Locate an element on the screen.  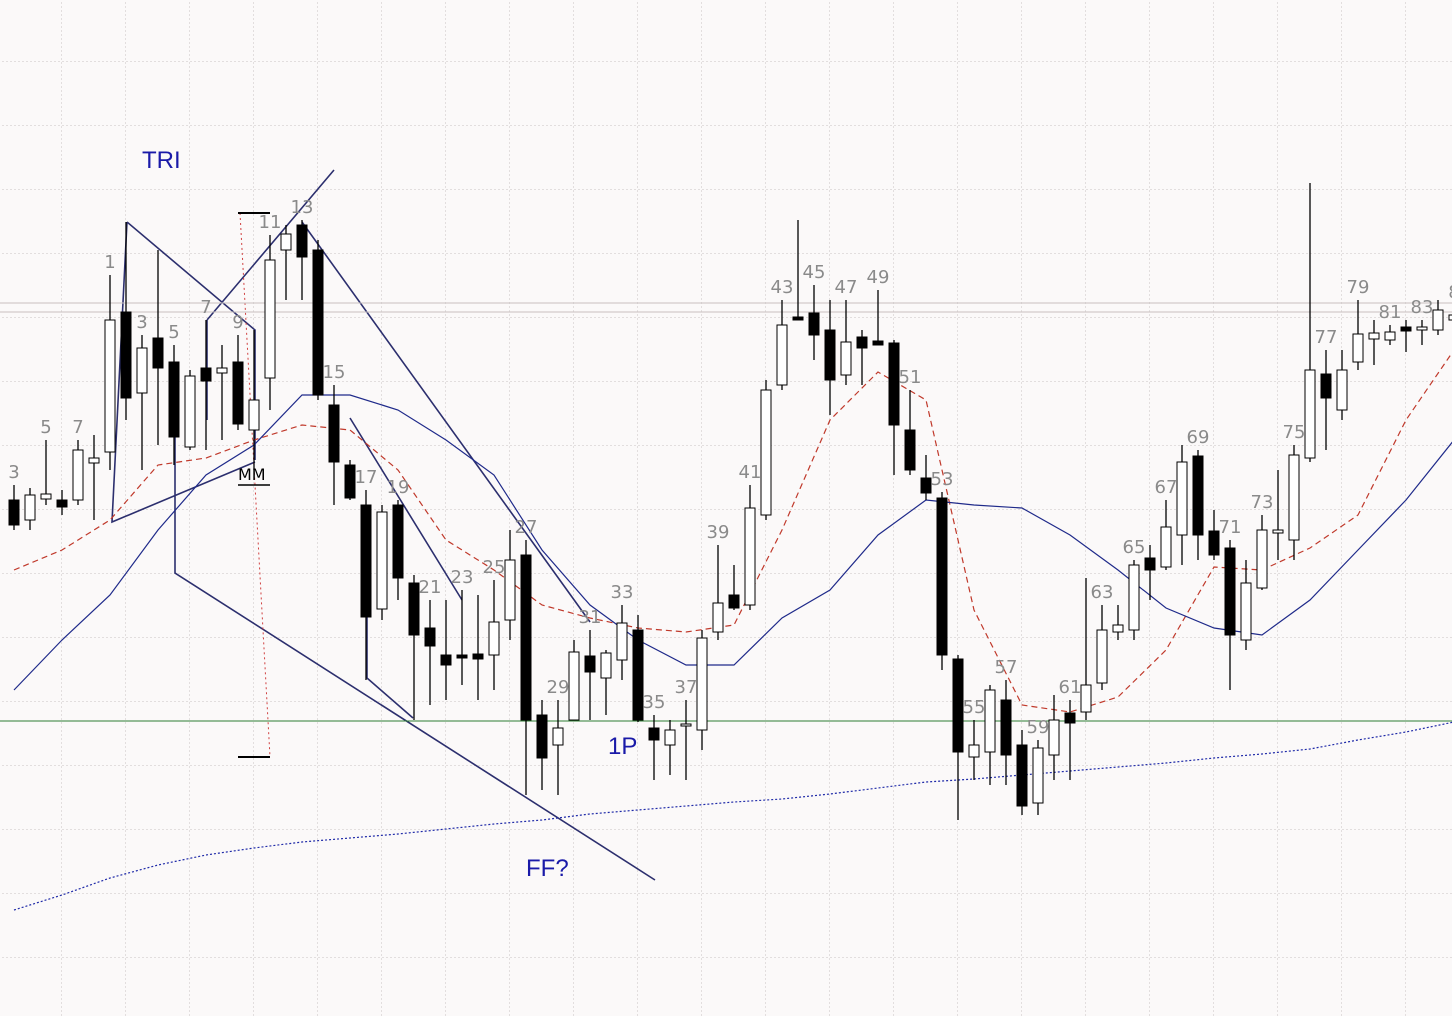
bar-label: 47 is located at coordinates (846, 287).